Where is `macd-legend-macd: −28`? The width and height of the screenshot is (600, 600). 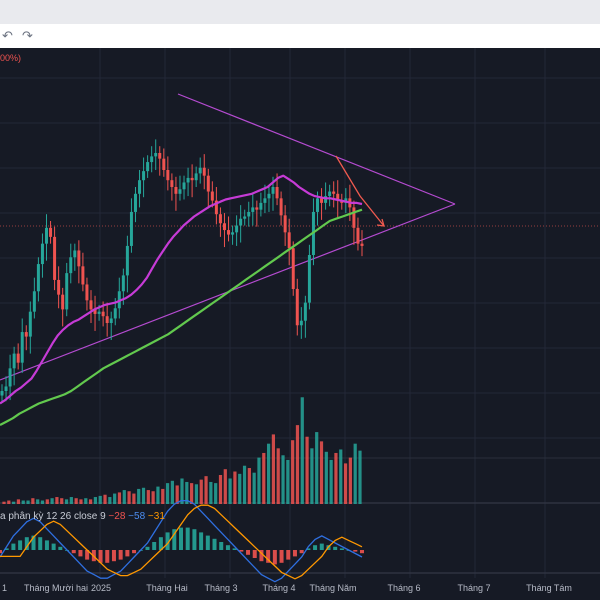 macd-legend-macd: −28 is located at coordinates (118, 516).